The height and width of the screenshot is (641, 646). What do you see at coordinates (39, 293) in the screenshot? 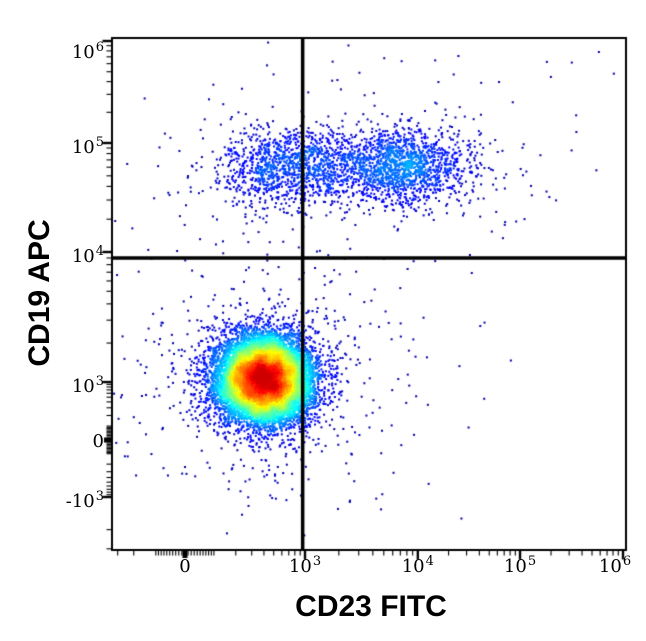
I see `y-axis-title: CD19 APC` at bounding box center [39, 293].